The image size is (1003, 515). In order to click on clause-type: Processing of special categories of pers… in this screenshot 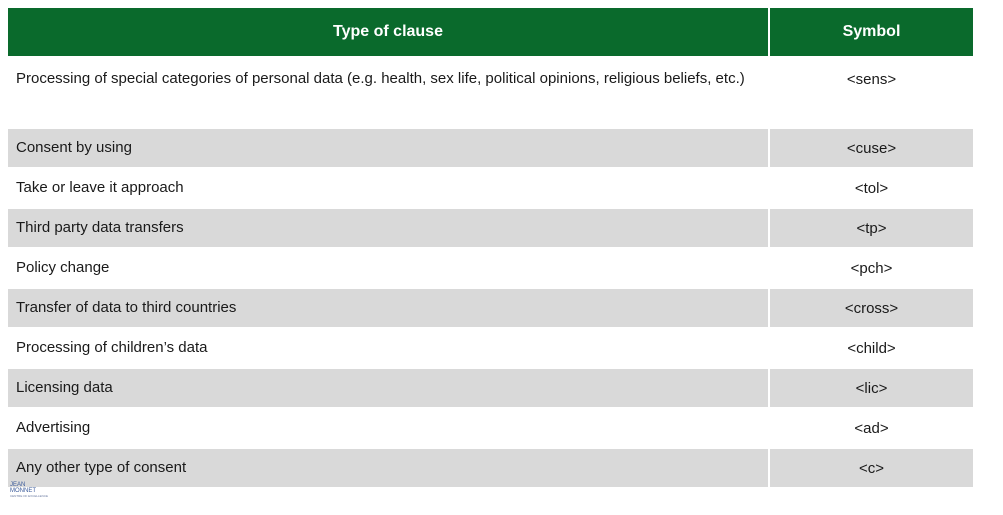, I will do `click(389, 92)`.